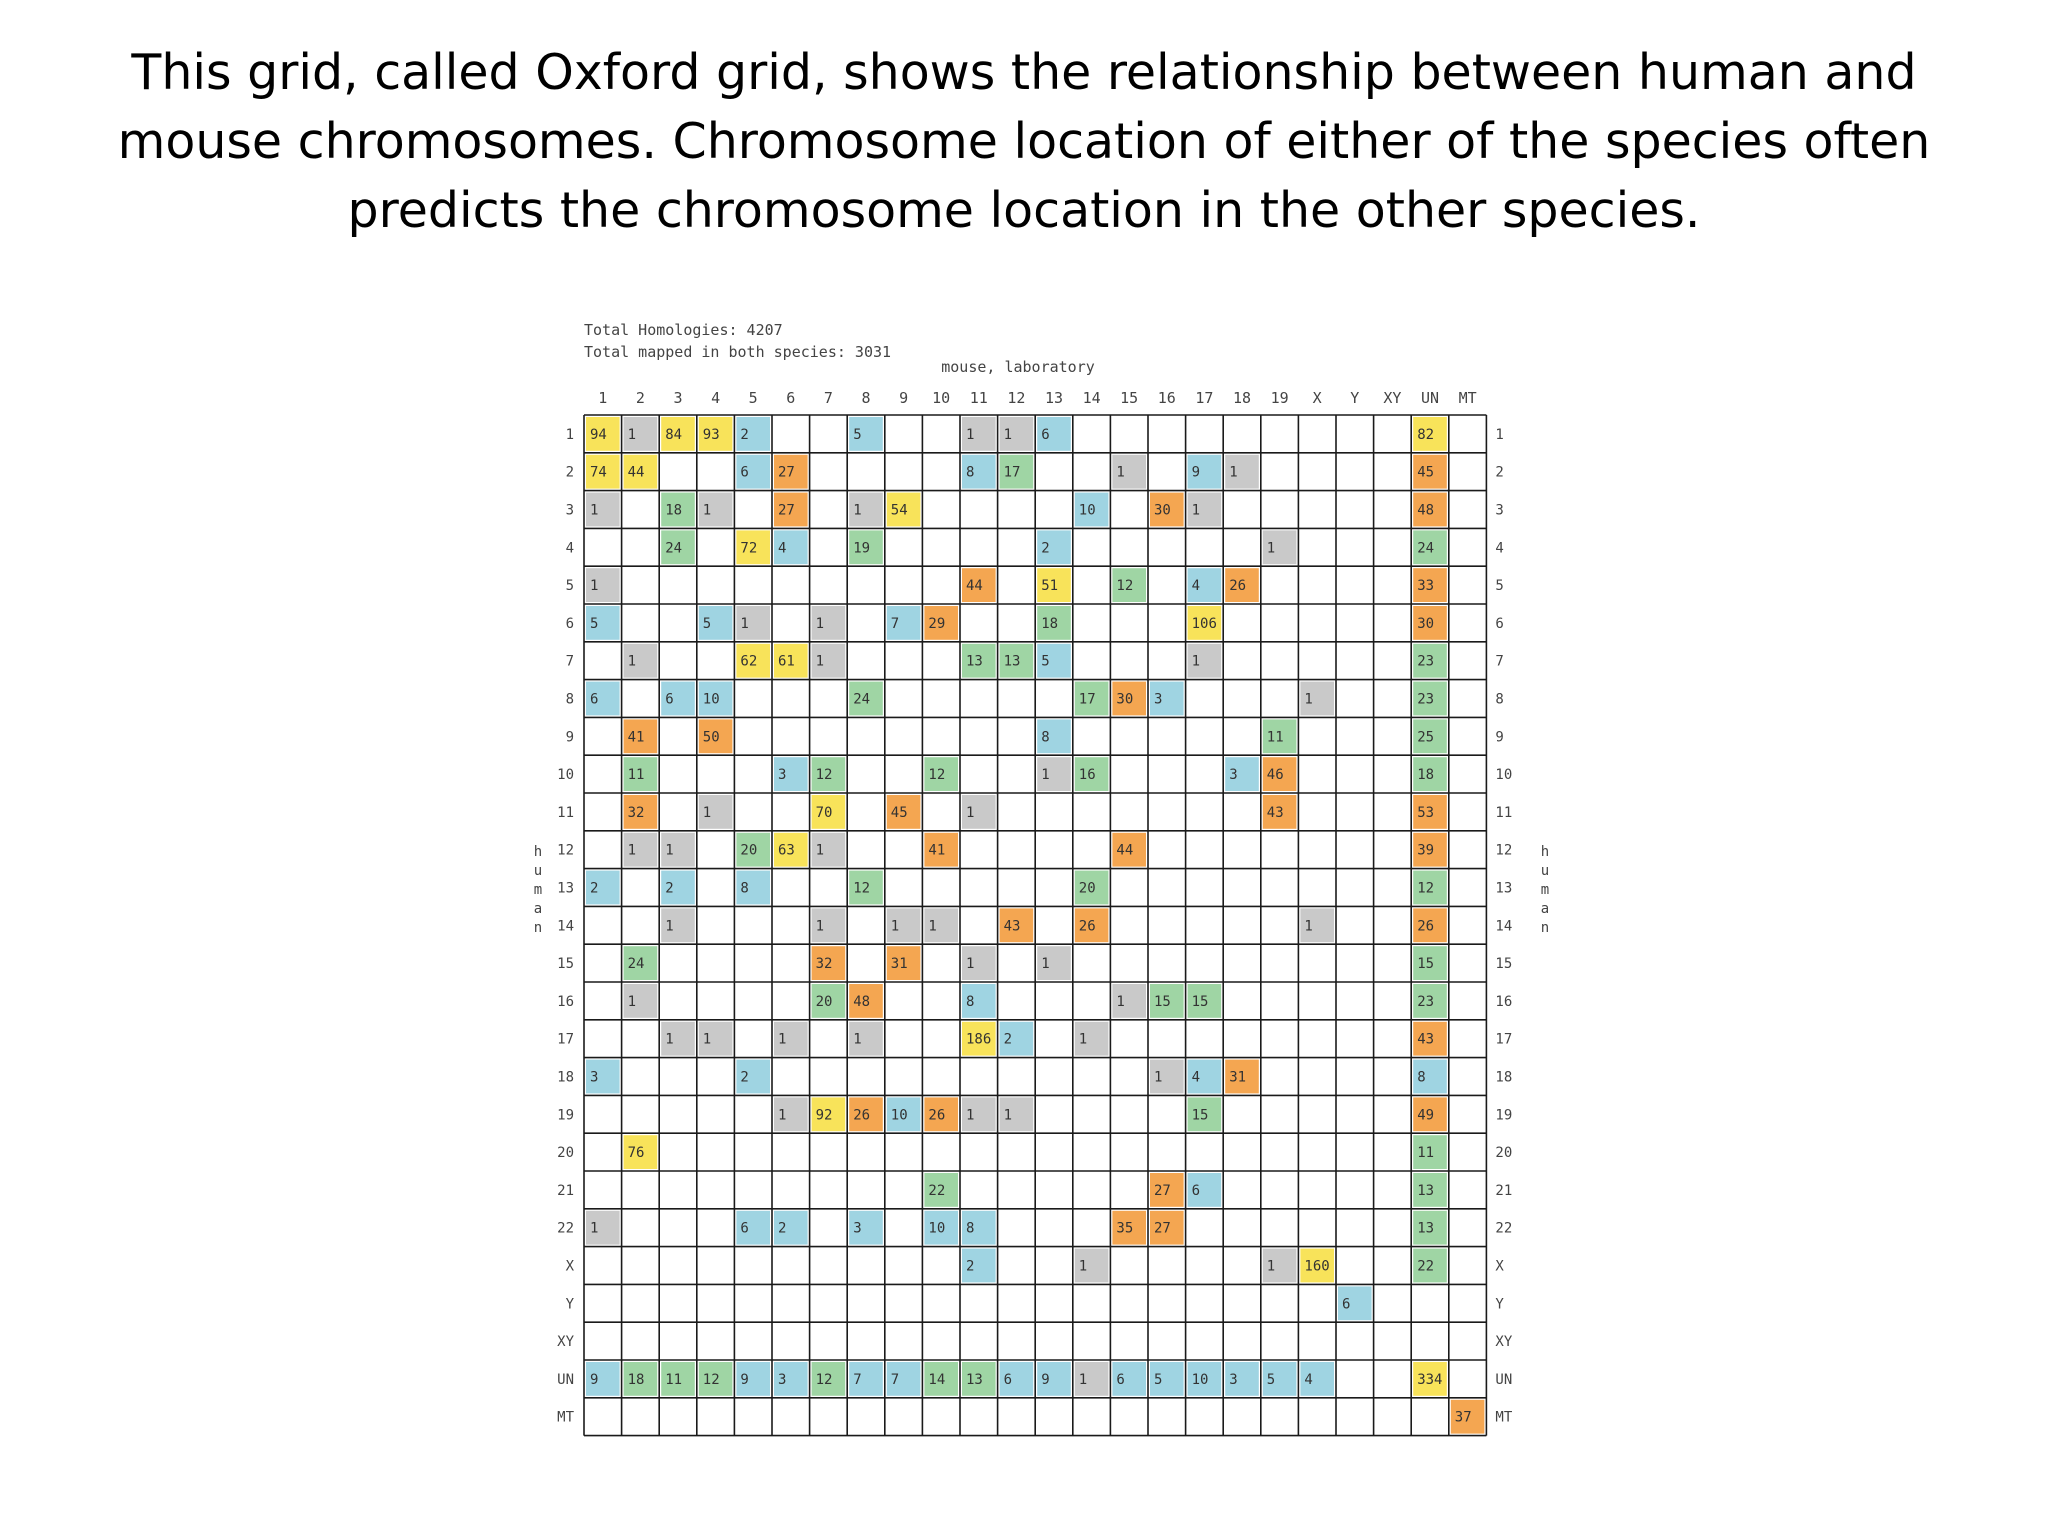  What do you see at coordinates (744, 435) in the screenshot?
I see `cell-value: 2` at bounding box center [744, 435].